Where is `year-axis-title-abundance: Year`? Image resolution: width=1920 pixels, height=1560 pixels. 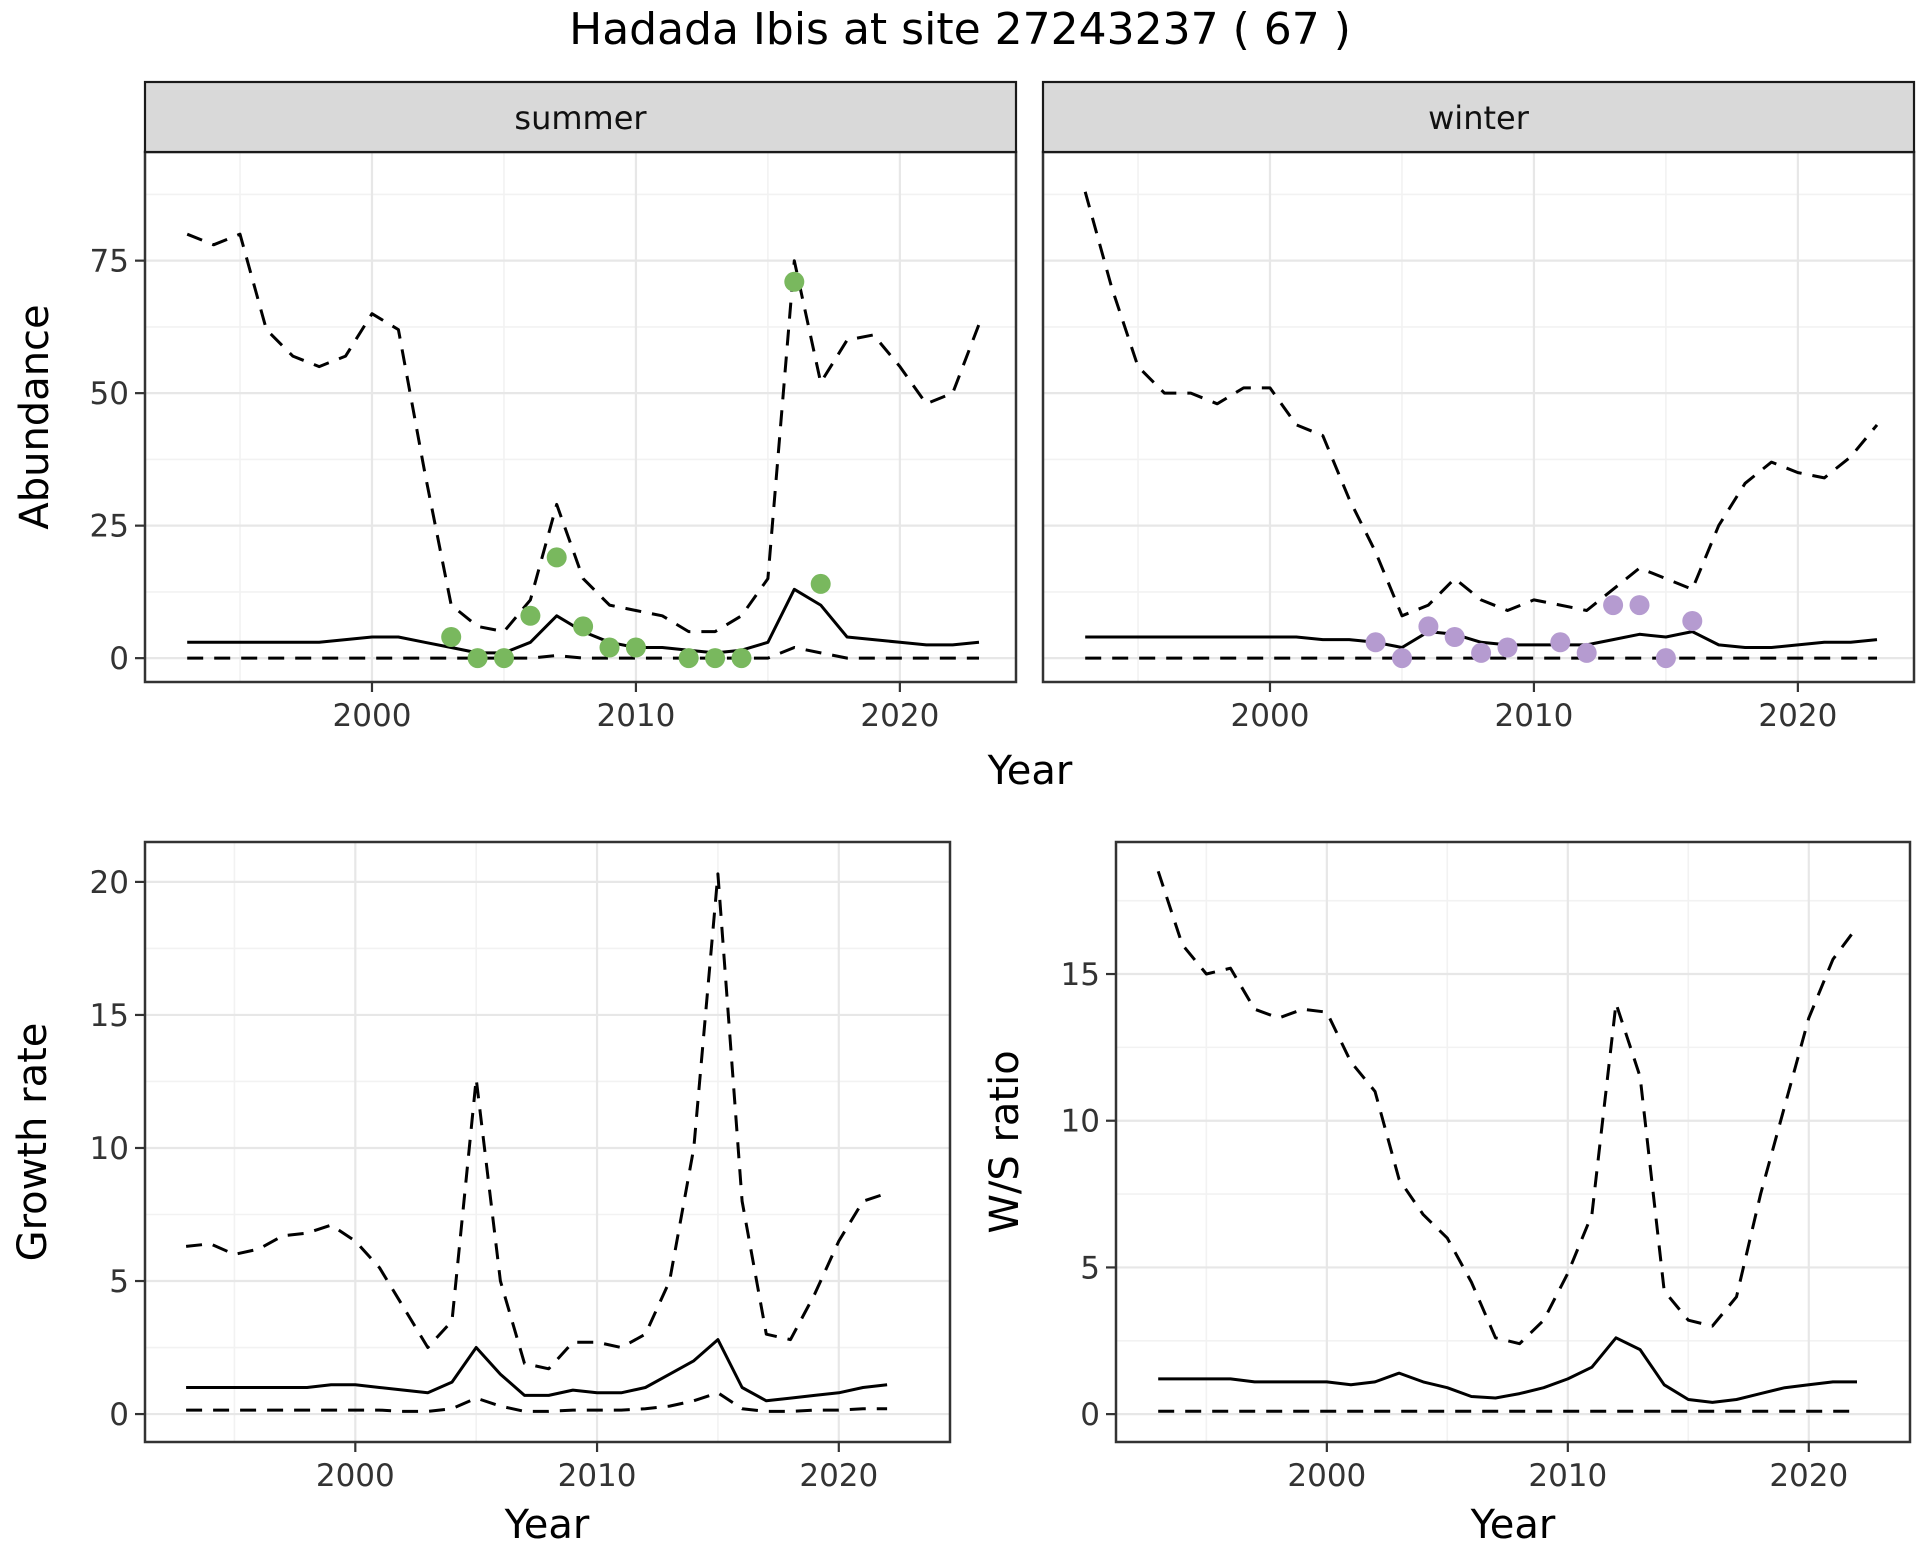 year-axis-title-abundance: Year is located at coordinates (1030, 771).